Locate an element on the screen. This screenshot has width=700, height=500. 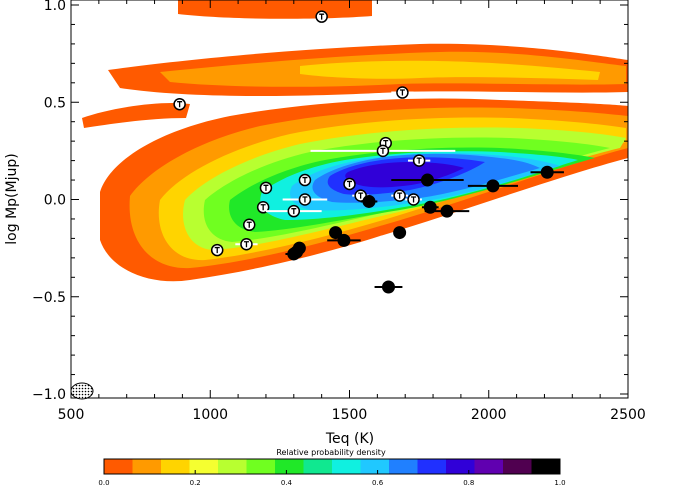
colorbar: 0.0 0.2 0.4 0.6 0.8 1.0 is located at coordinates (332, 472).